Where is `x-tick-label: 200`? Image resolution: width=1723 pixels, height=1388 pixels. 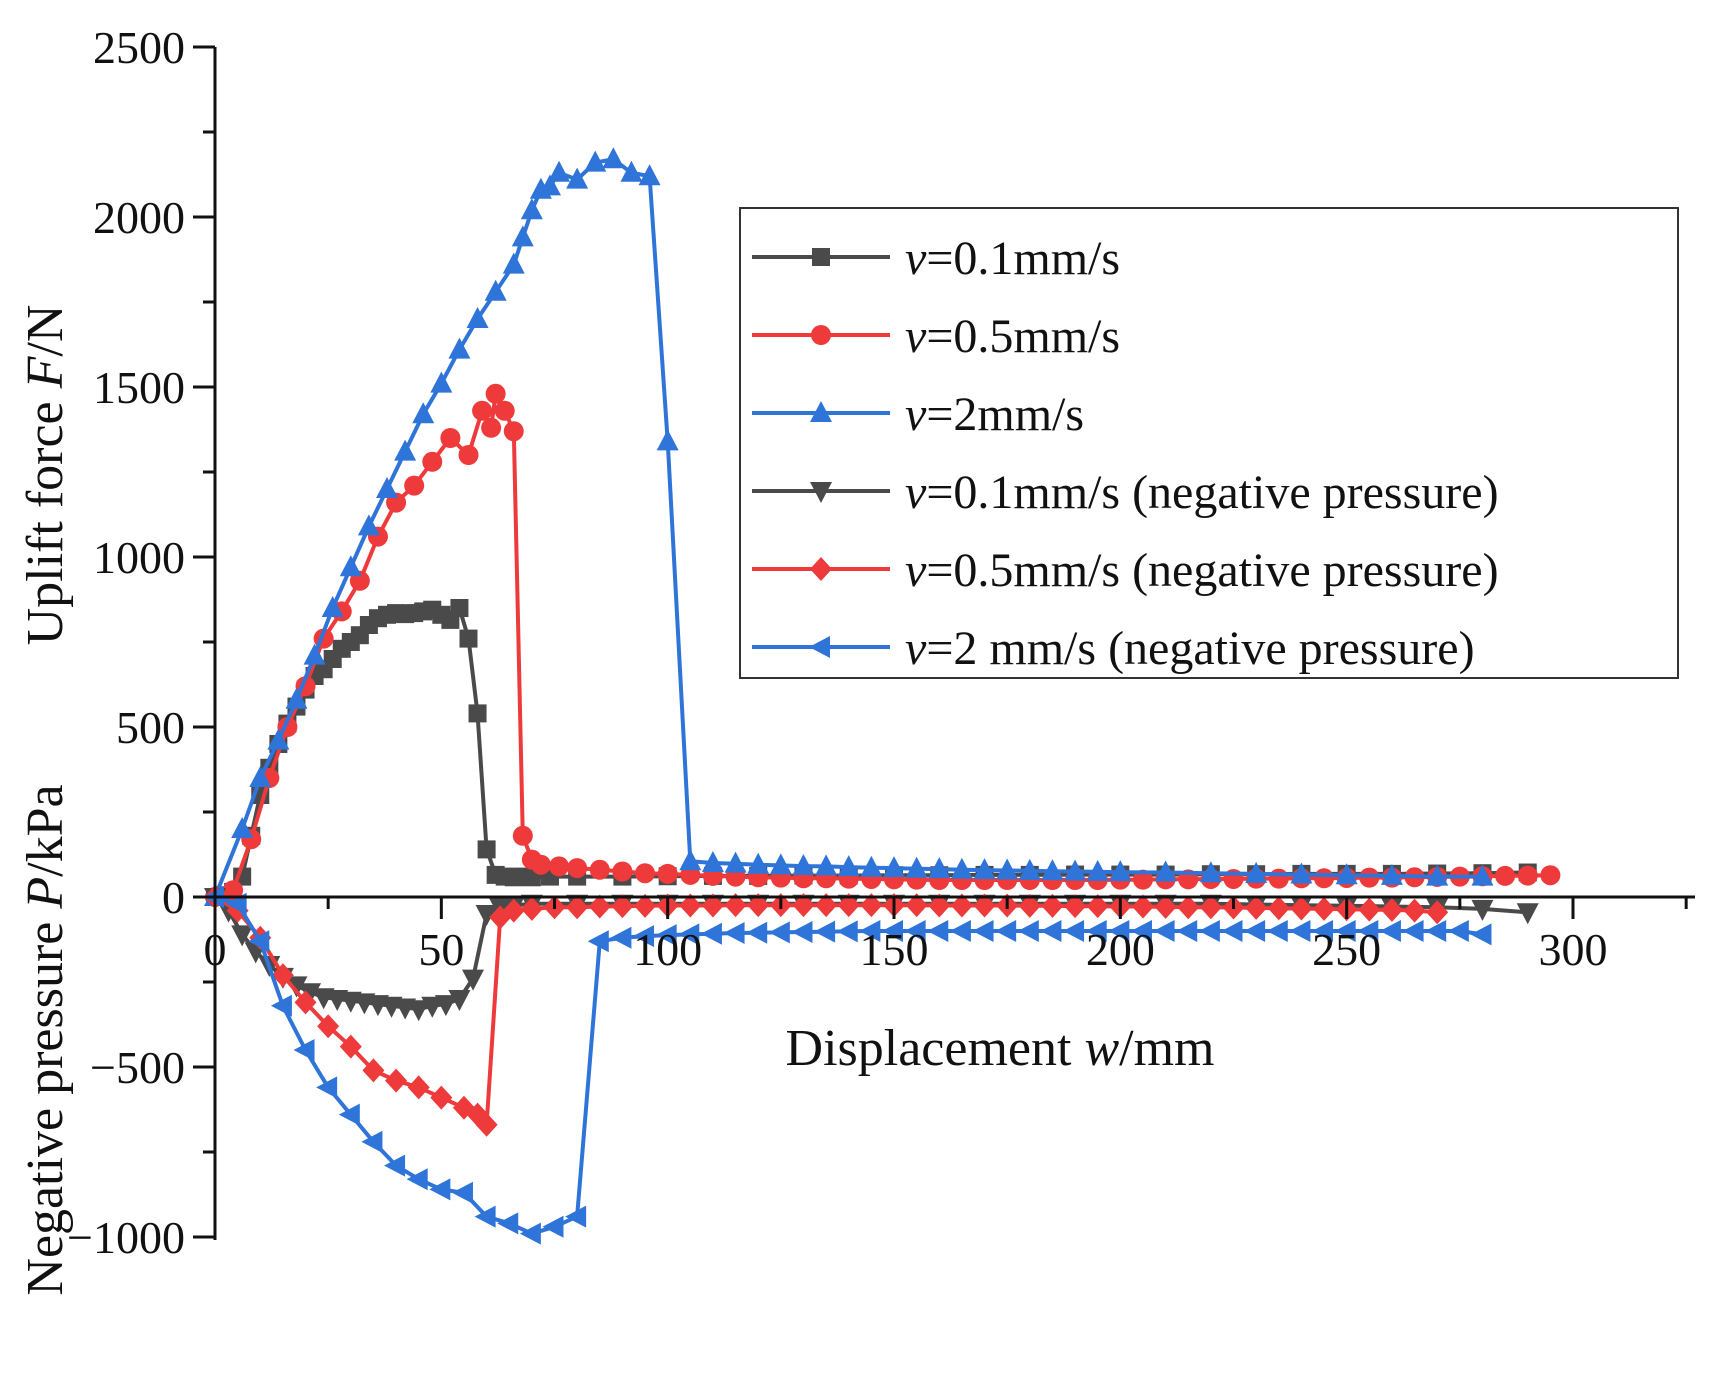
x-tick-label: 200 is located at coordinates (1120, 949).